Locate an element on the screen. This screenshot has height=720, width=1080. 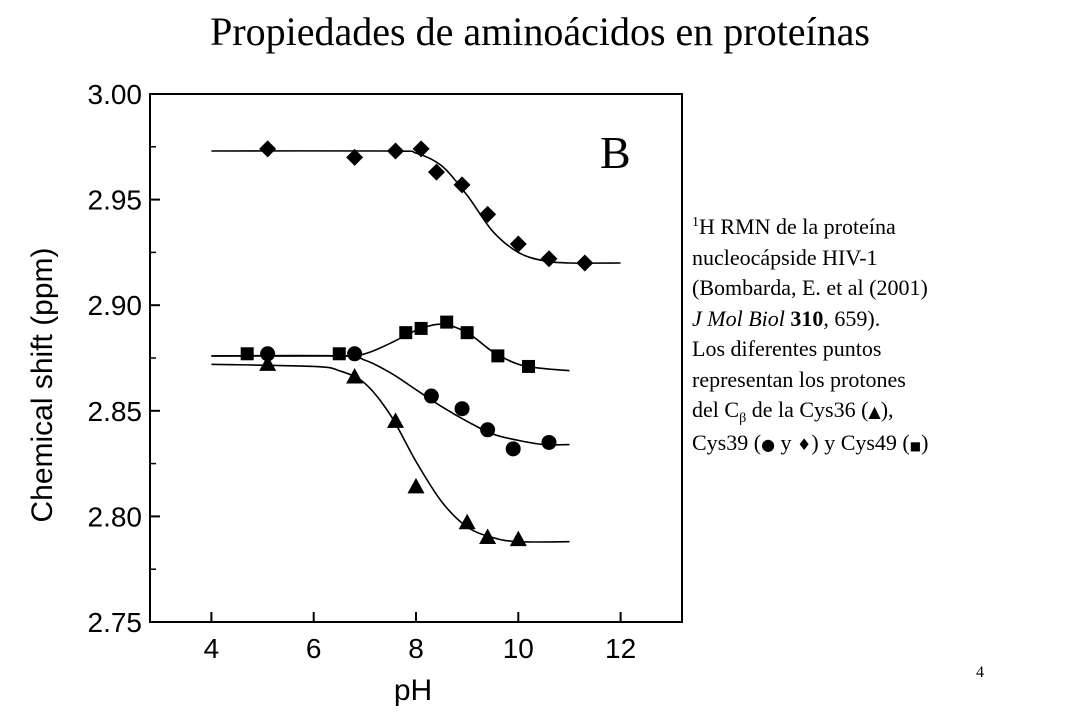
page-number: 4 is located at coordinates (980, 672).